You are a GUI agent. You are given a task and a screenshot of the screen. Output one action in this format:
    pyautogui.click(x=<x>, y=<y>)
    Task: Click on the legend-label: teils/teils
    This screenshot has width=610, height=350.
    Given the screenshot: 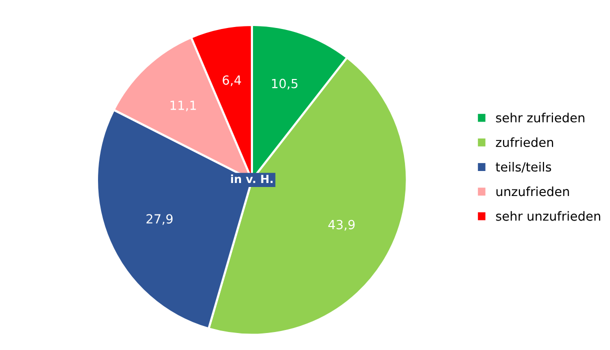 What is the action you would take?
    pyautogui.click(x=524, y=167)
    